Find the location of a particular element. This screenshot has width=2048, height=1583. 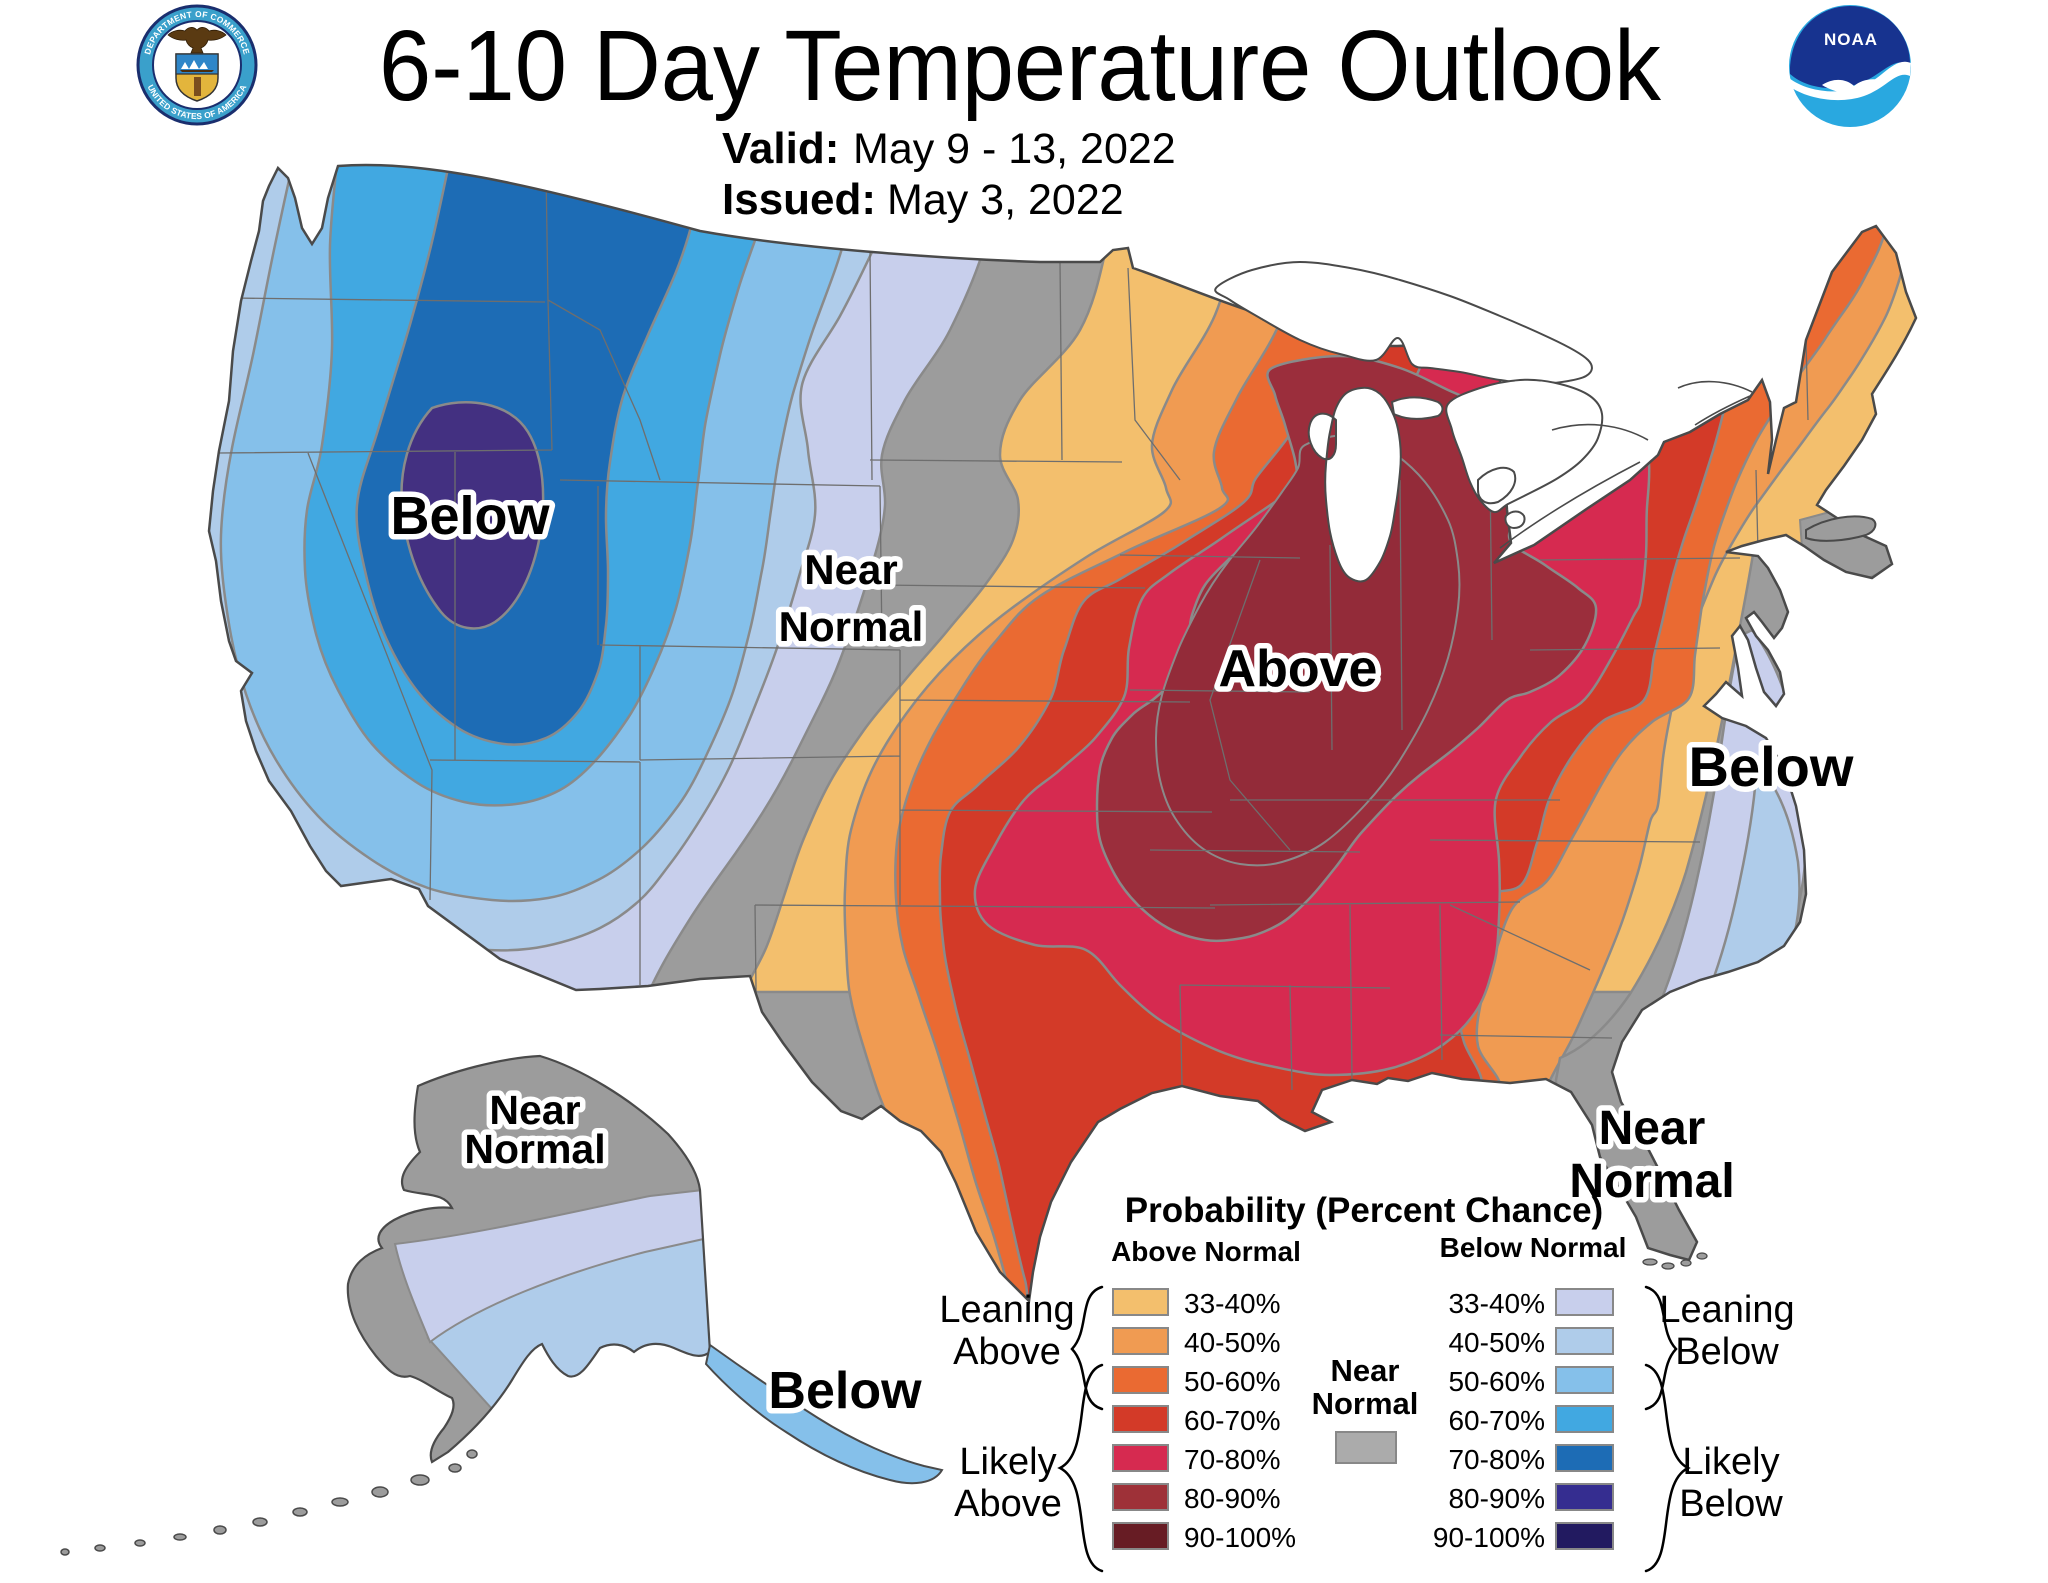

svg-text: Above Normal is located at coordinates (1206, 1251).